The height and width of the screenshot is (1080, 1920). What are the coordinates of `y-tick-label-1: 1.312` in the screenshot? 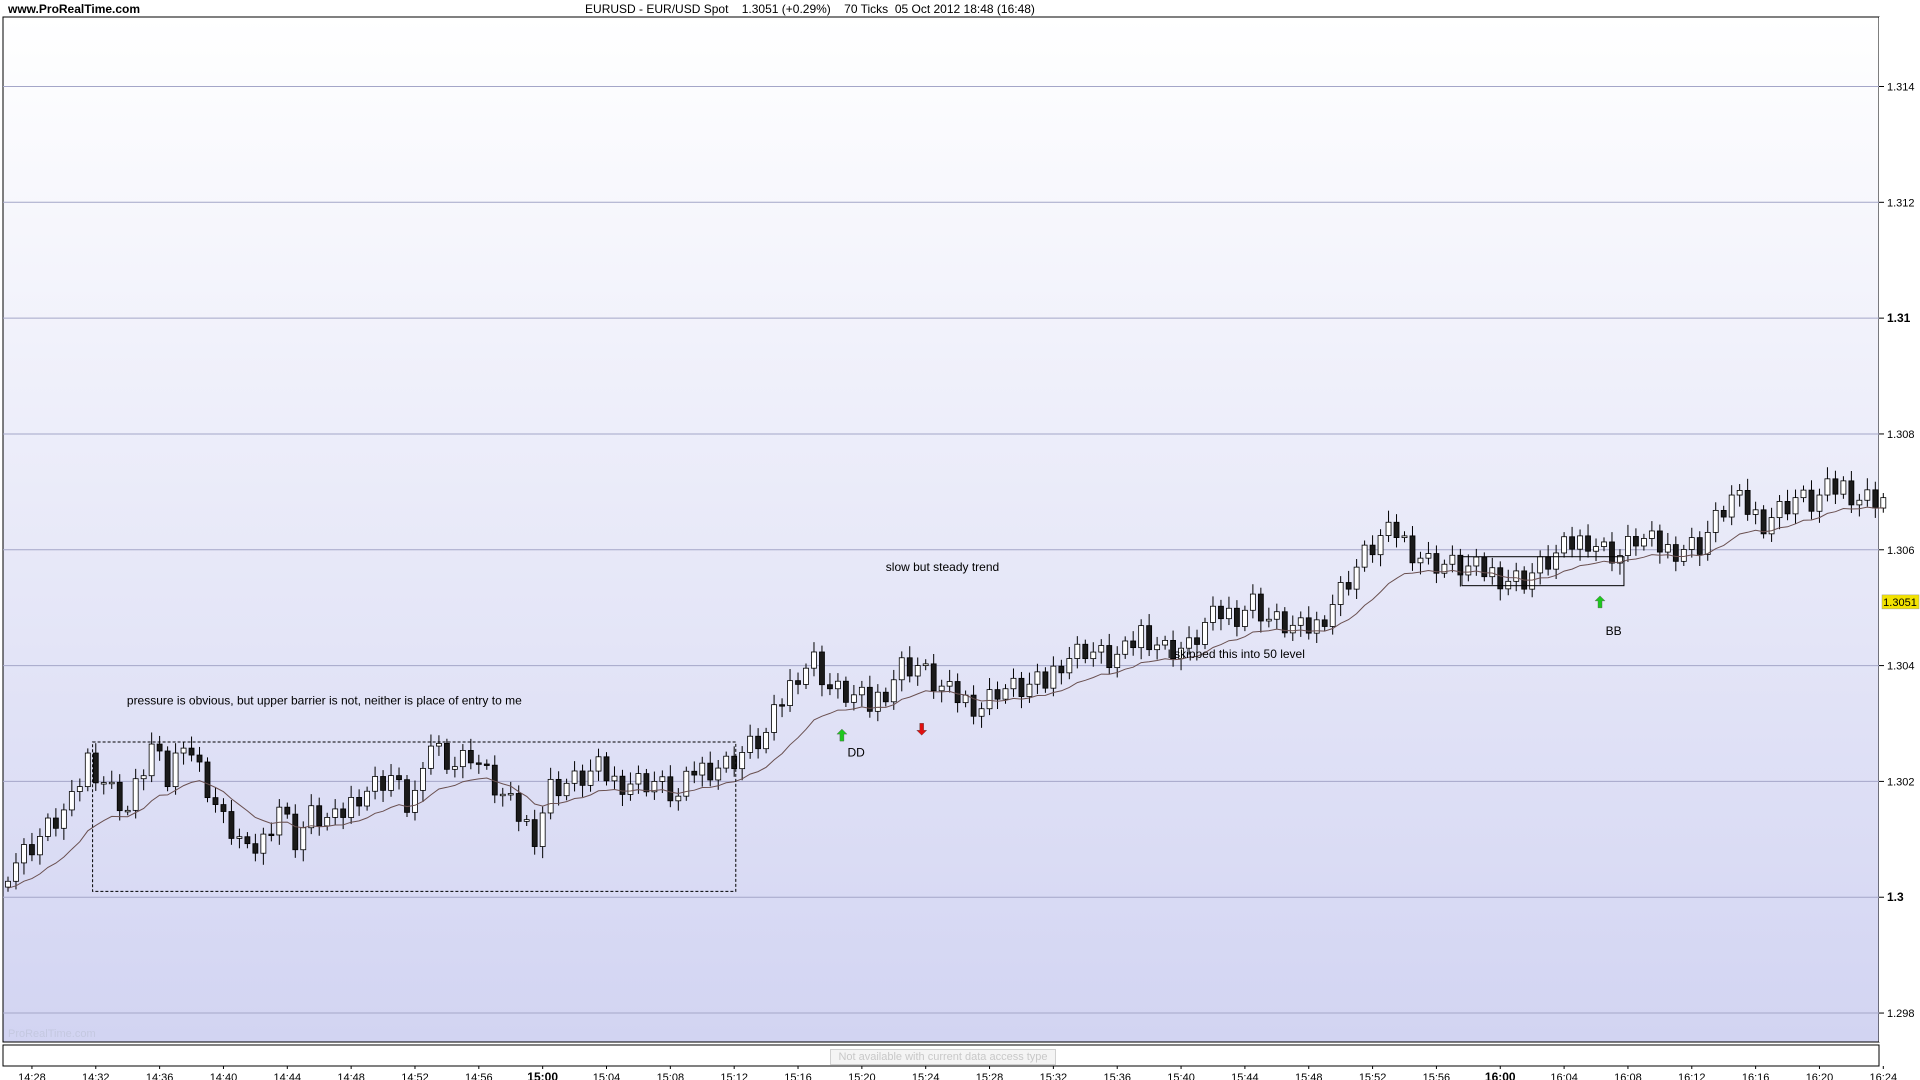 It's located at (1901, 203).